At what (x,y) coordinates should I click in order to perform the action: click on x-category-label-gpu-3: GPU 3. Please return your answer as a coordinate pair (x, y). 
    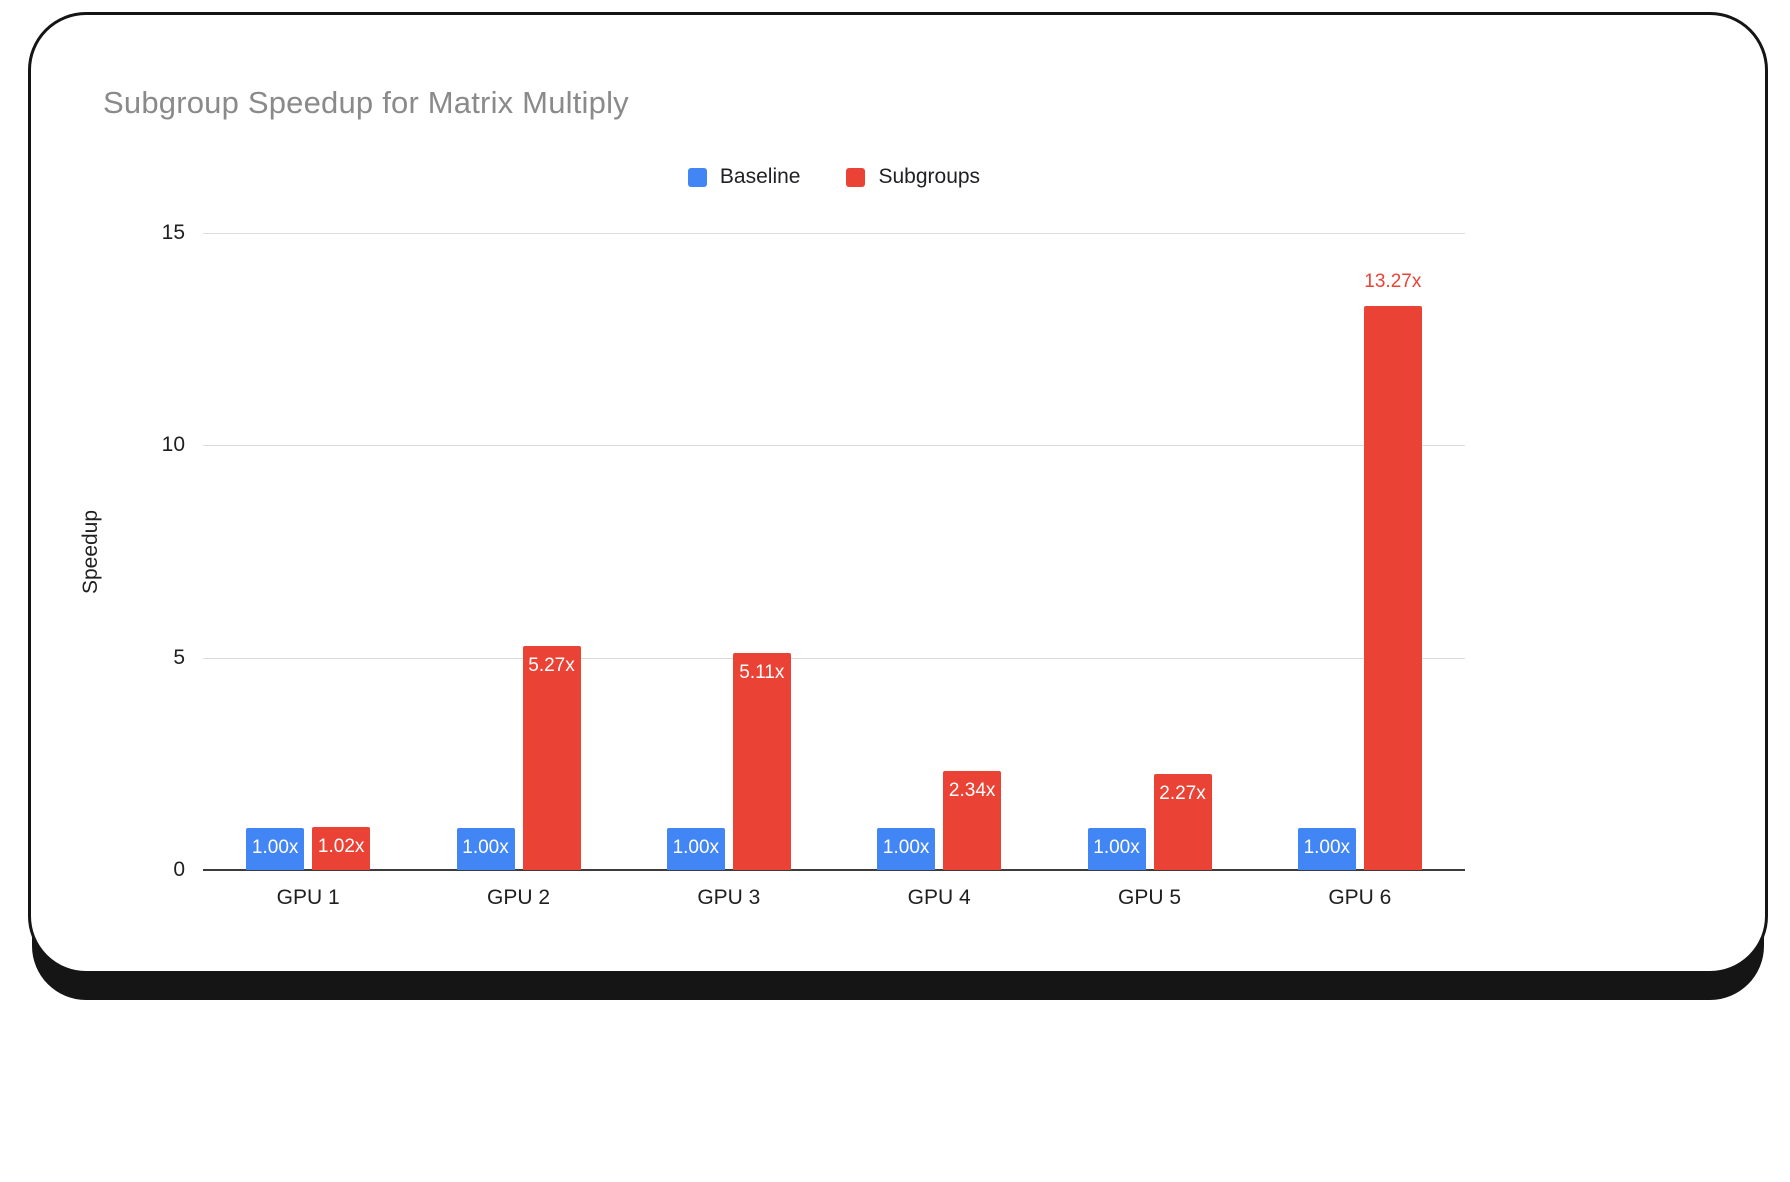
    Looking at the image, I should click on (729, 897).